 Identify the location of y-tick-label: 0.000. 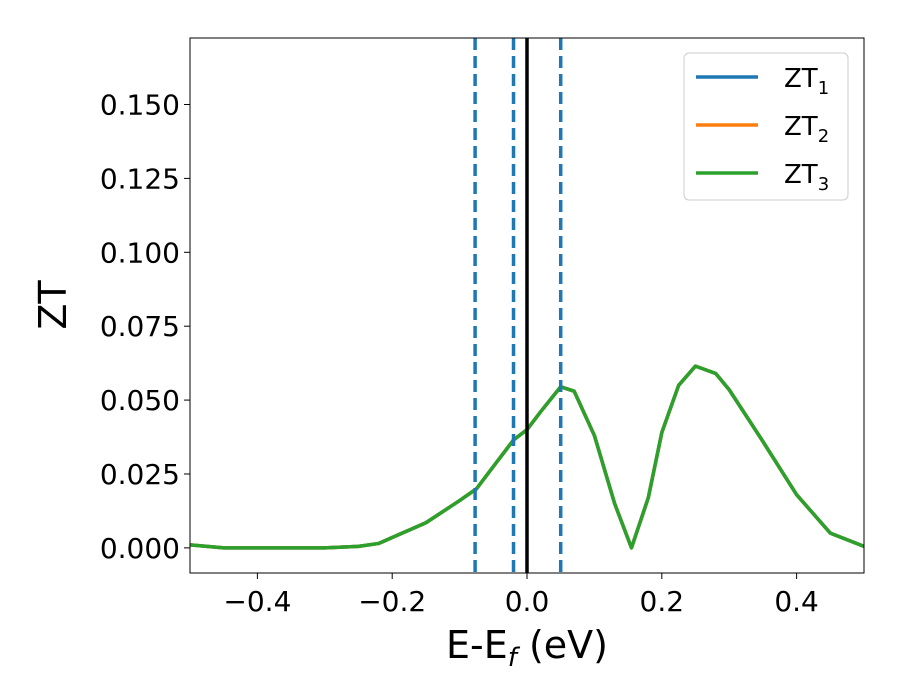
(140, 548).